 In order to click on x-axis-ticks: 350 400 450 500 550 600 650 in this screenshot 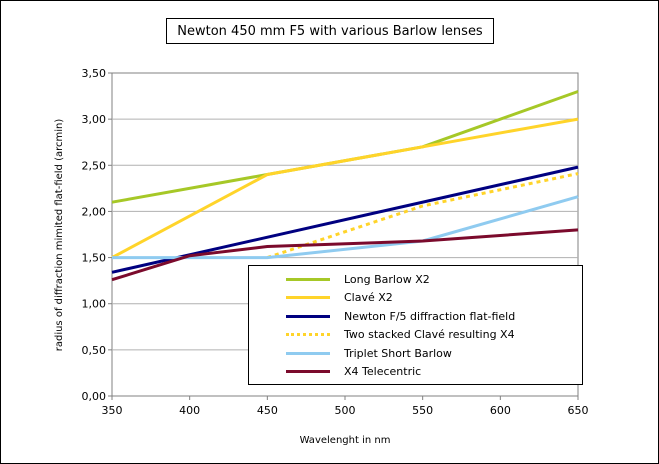, I will do `click(345, 406)`.